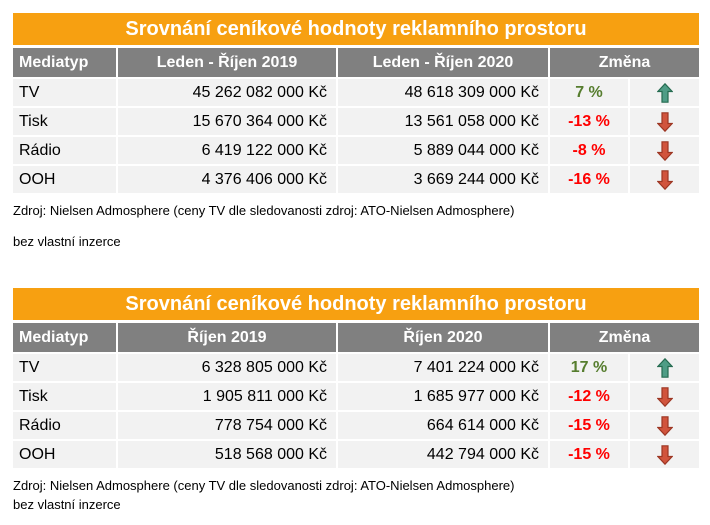  Describe the element at coordinates (443, 454) in the screenshot. I see `value-2020-cell: 442 794 000 Kč` at that location.